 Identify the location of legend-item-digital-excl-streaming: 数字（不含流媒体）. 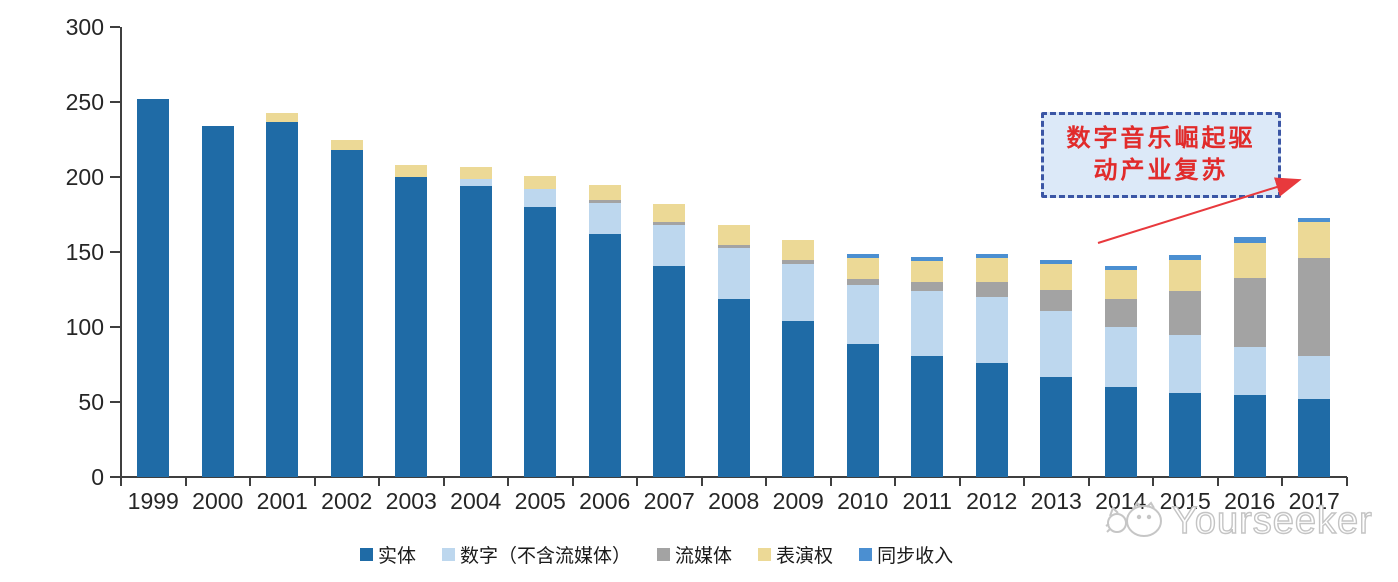
(536, 554).